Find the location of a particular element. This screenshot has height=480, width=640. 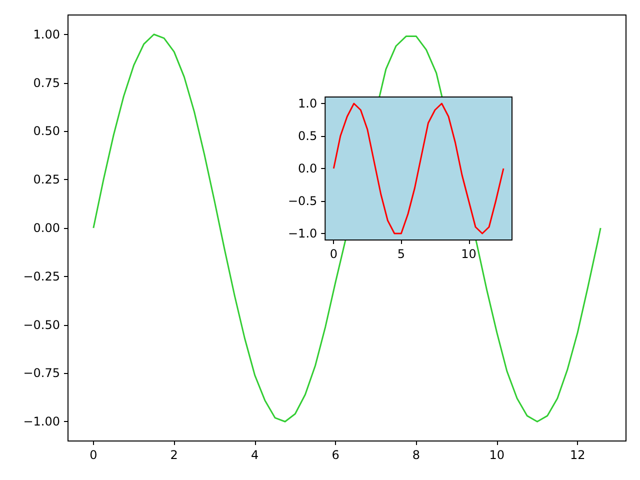

y-tick-label: −0.50 is located at coordinates (41, 325).